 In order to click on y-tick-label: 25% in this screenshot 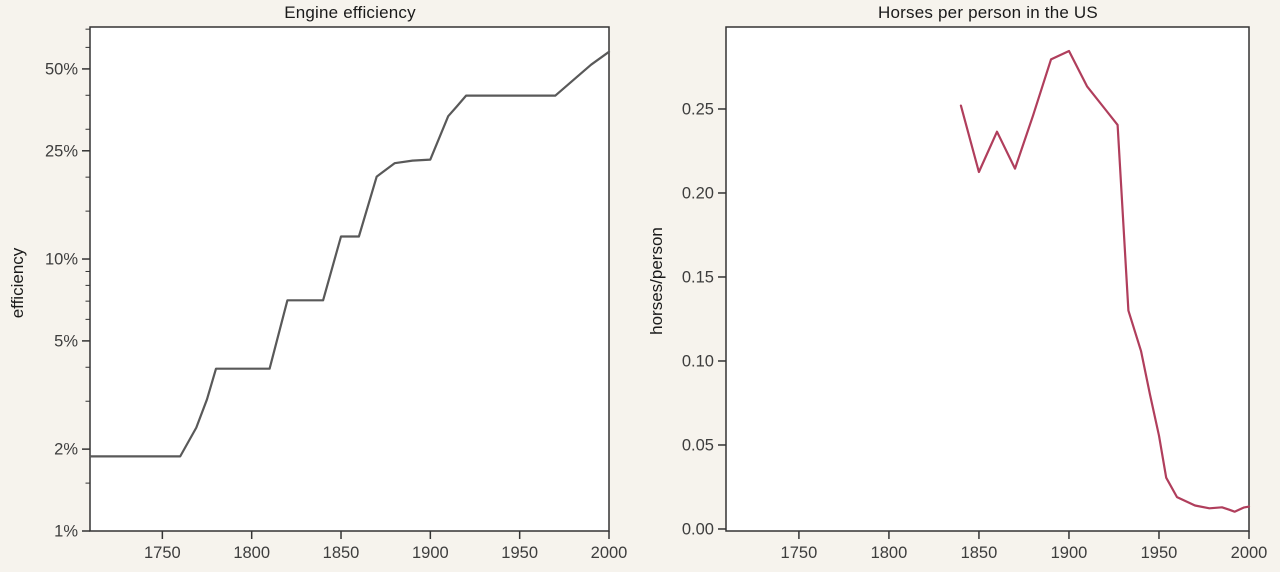, I will do `click(61, 151)`.